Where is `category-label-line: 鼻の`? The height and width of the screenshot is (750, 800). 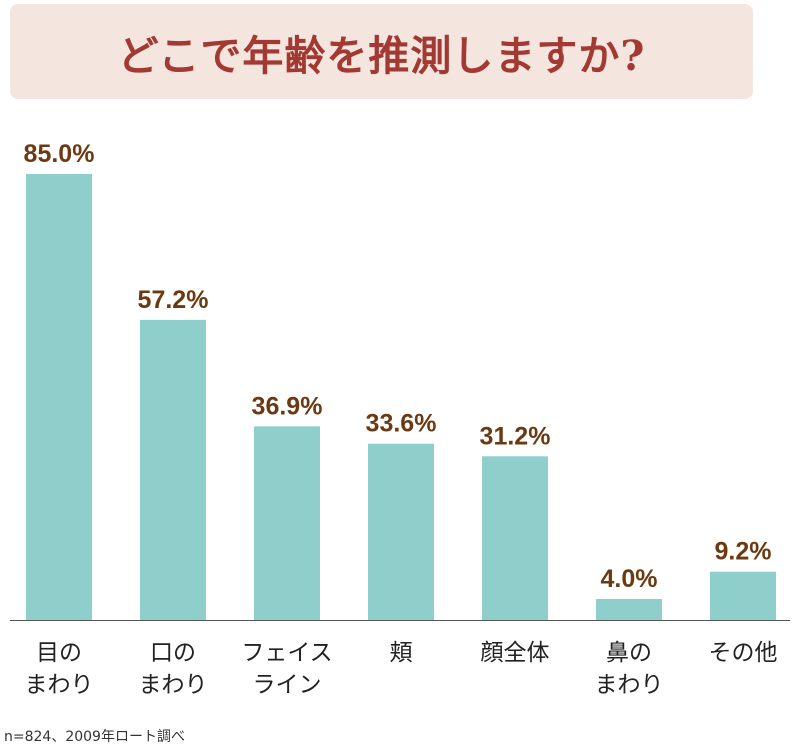
category-label-line: 鼻の is located at coordinates (629, 653).